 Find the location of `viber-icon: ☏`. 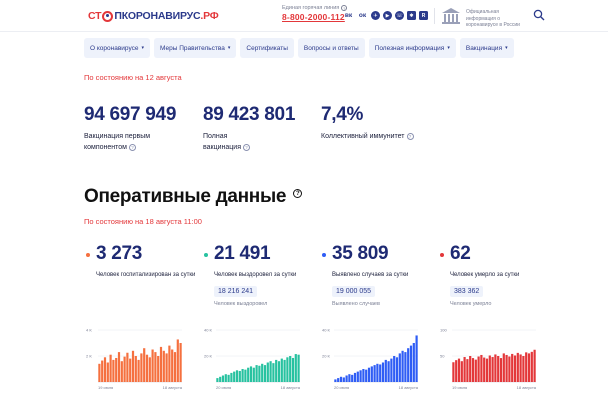

viber-icon: ☏ is located at coordinates (399, 15).